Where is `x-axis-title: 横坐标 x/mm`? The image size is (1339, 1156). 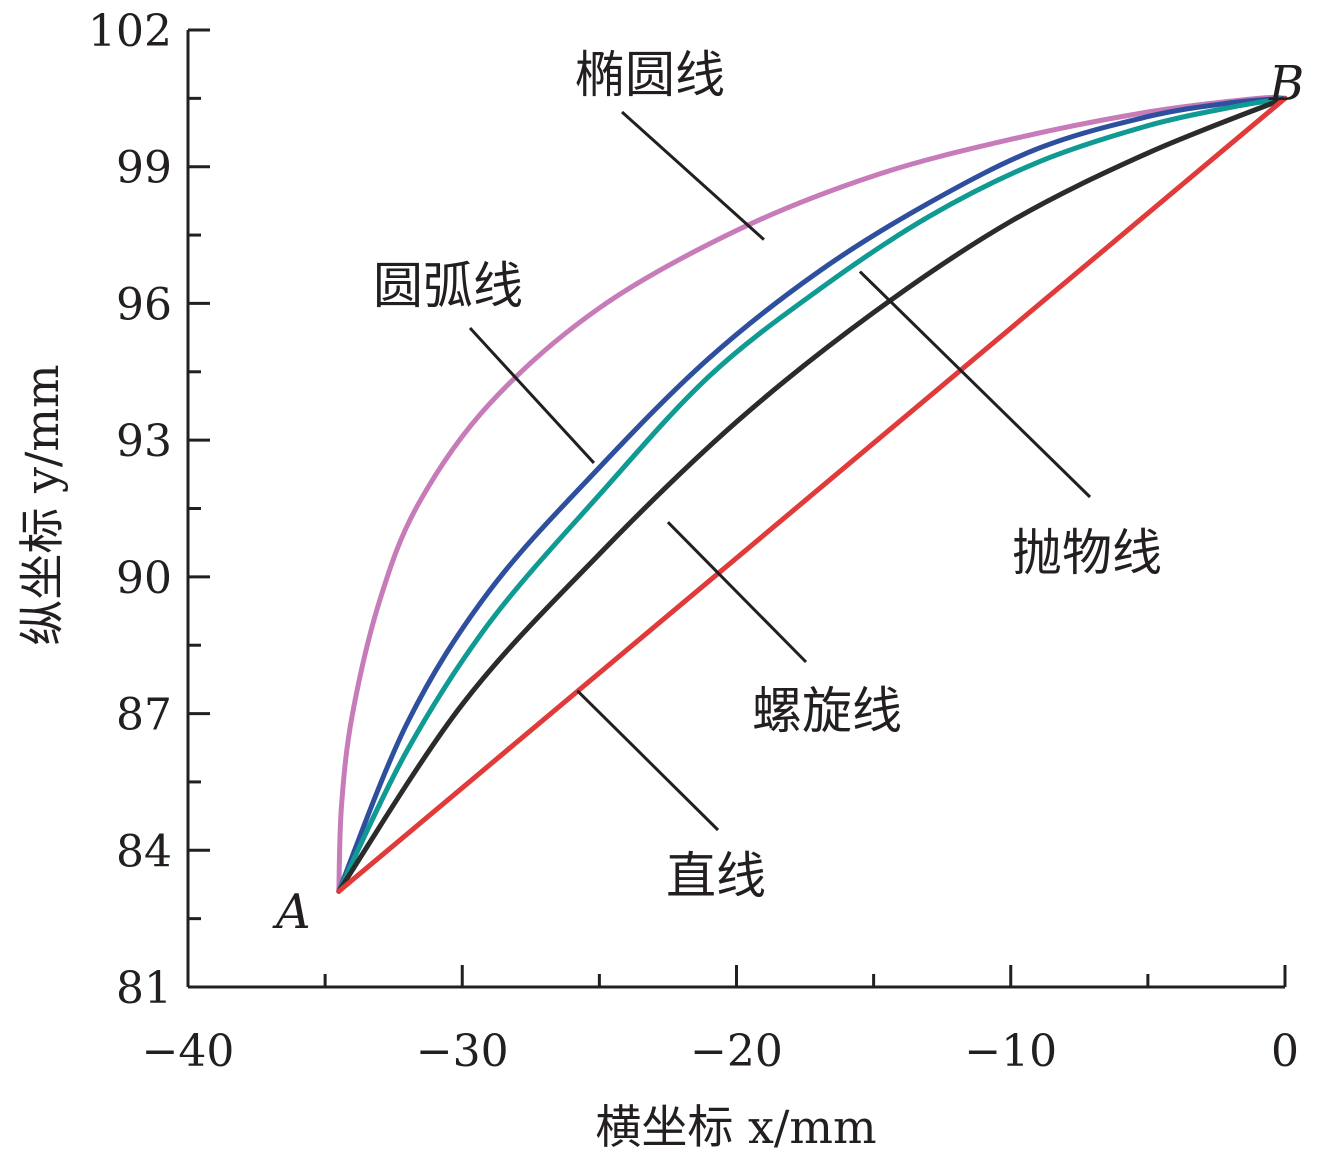
x-axis-title: 横坐标 x/mm is located at coordinates (735, 1127).